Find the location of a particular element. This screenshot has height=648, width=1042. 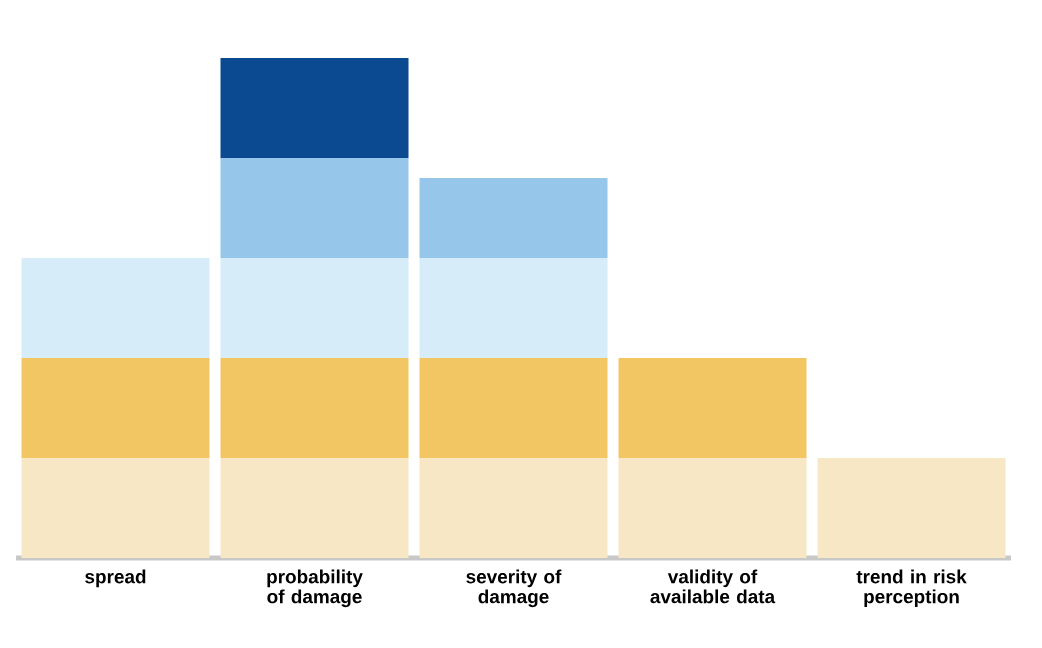

x-tick-label: probability of damage is located at coordinates (315, 588).